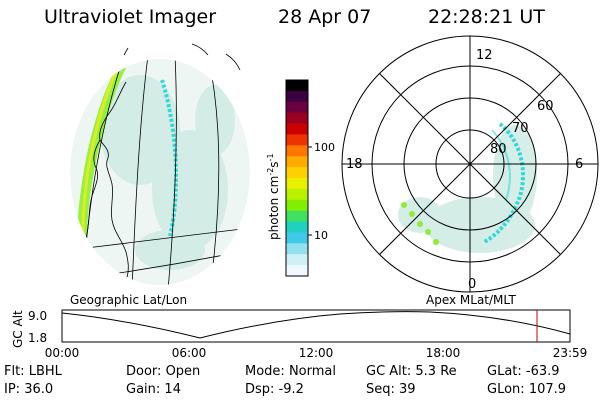  I want to click on geo-grid-outer, so click(182, 57).